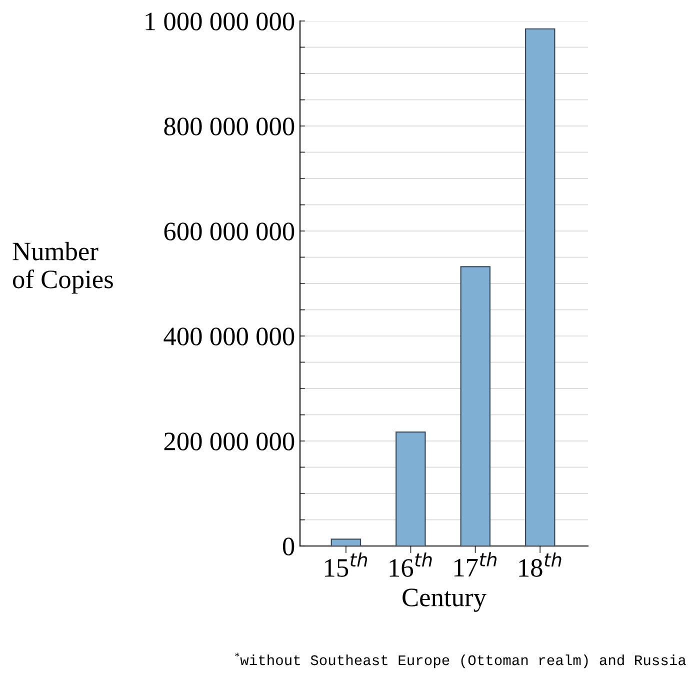 Image resolution: width=690 pixels, height=675 pixels. Describe the element at coordinates (411, 564) in the screenshot. I see `x-tick-label: 16$^{th}$` at that location.